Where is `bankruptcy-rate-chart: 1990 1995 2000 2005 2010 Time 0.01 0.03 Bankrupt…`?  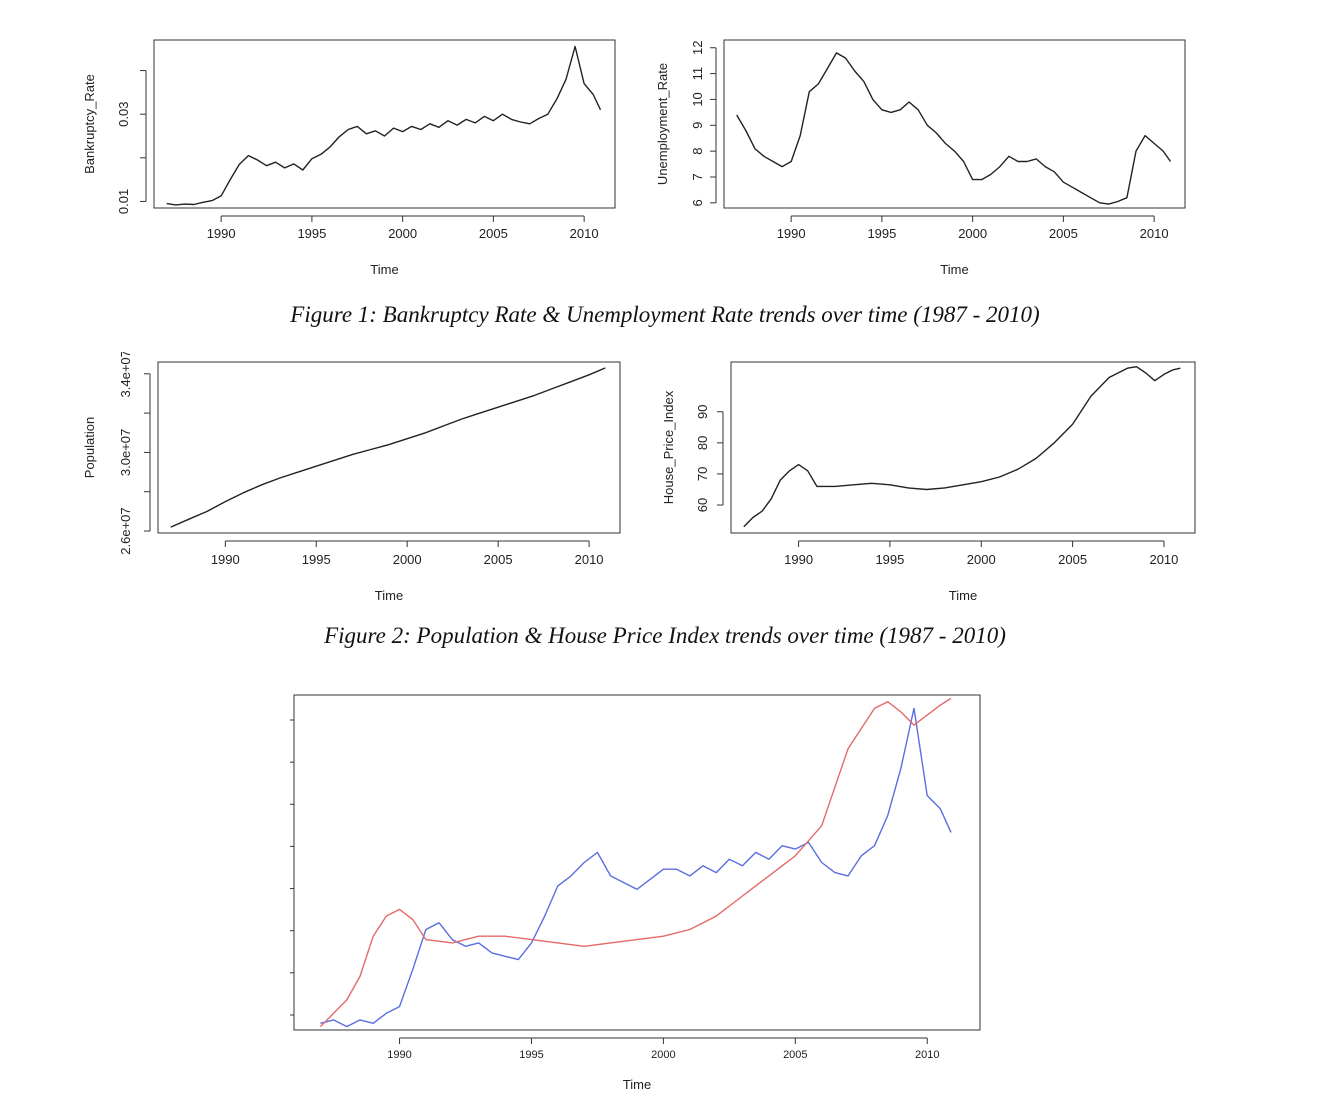 bankruptcy-rate-chart: 1990 1995 2000 2005 2010 Time 0.01 0.03 Bankrupt… is located at coordinates (349, 158).